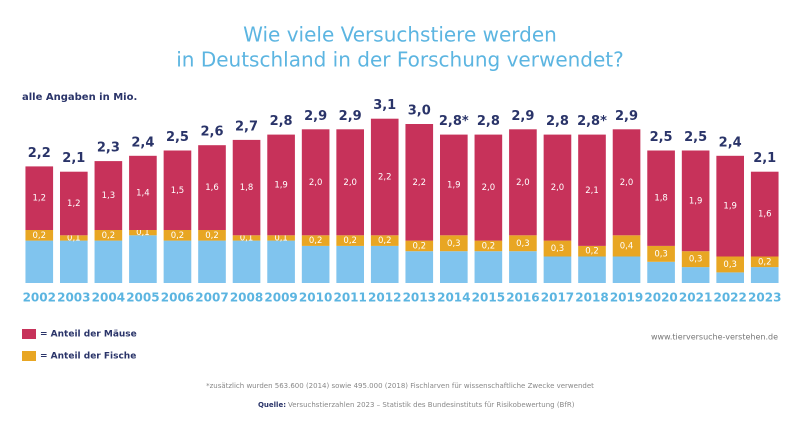 The width and height of the screenshot is (800, 425). I want to click on legend-label: = Anteil der Fische, so click(88, 357).